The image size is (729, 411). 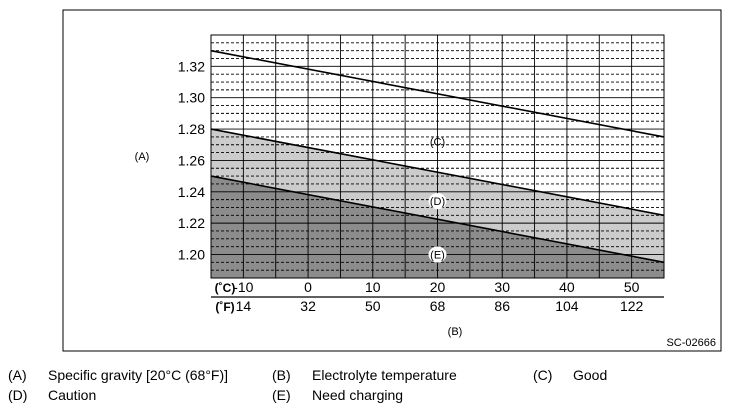 I want to click on legend-item-a: (A) Specific gravity [20°C (68°F)], so click(x=118, y=375).